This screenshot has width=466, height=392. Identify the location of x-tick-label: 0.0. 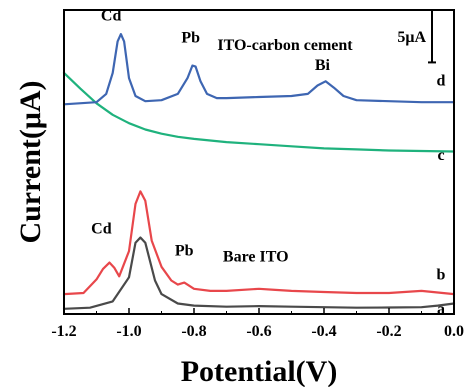
(454, 331).